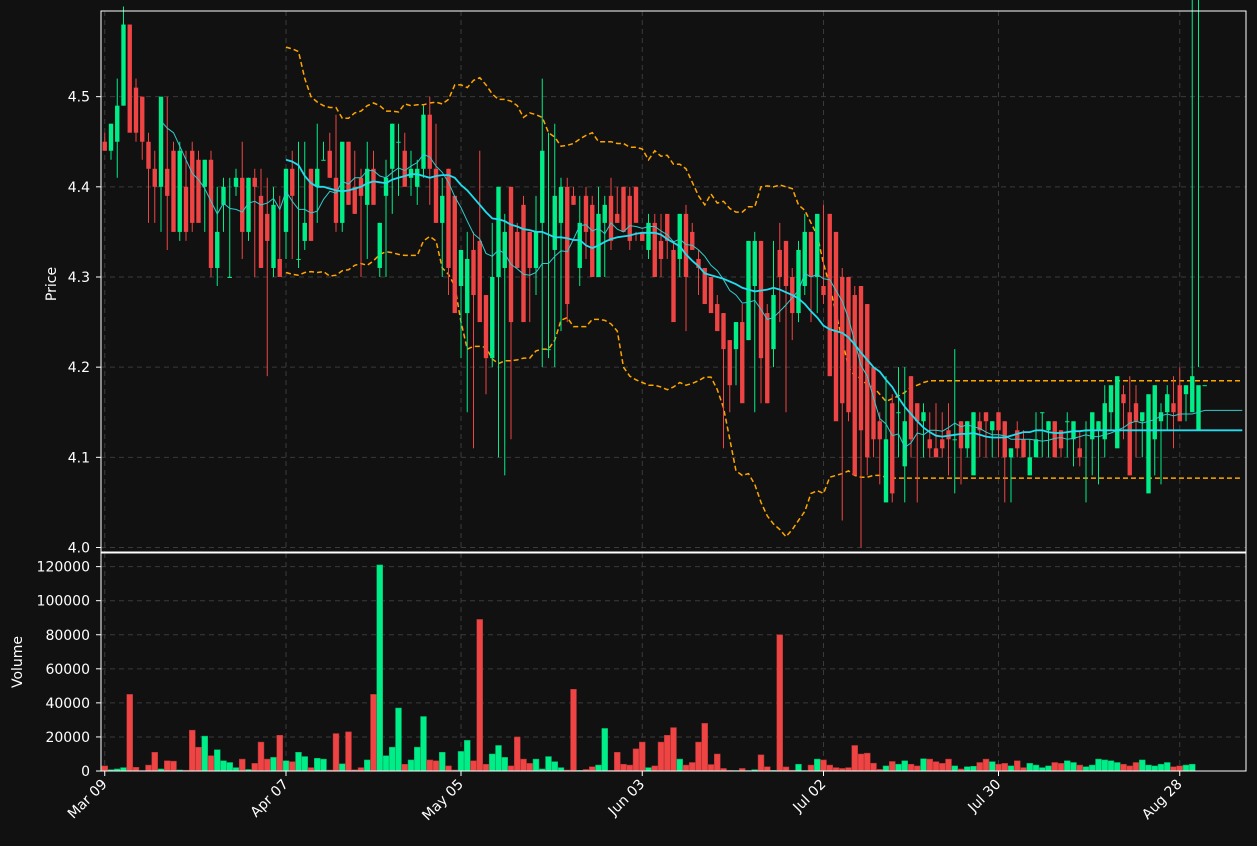 This screenshot has height=846, width=1257. Describe the element at coordinates (270, 799) in the screenshot. I see `x-tick-label: Apr 07` at that location.